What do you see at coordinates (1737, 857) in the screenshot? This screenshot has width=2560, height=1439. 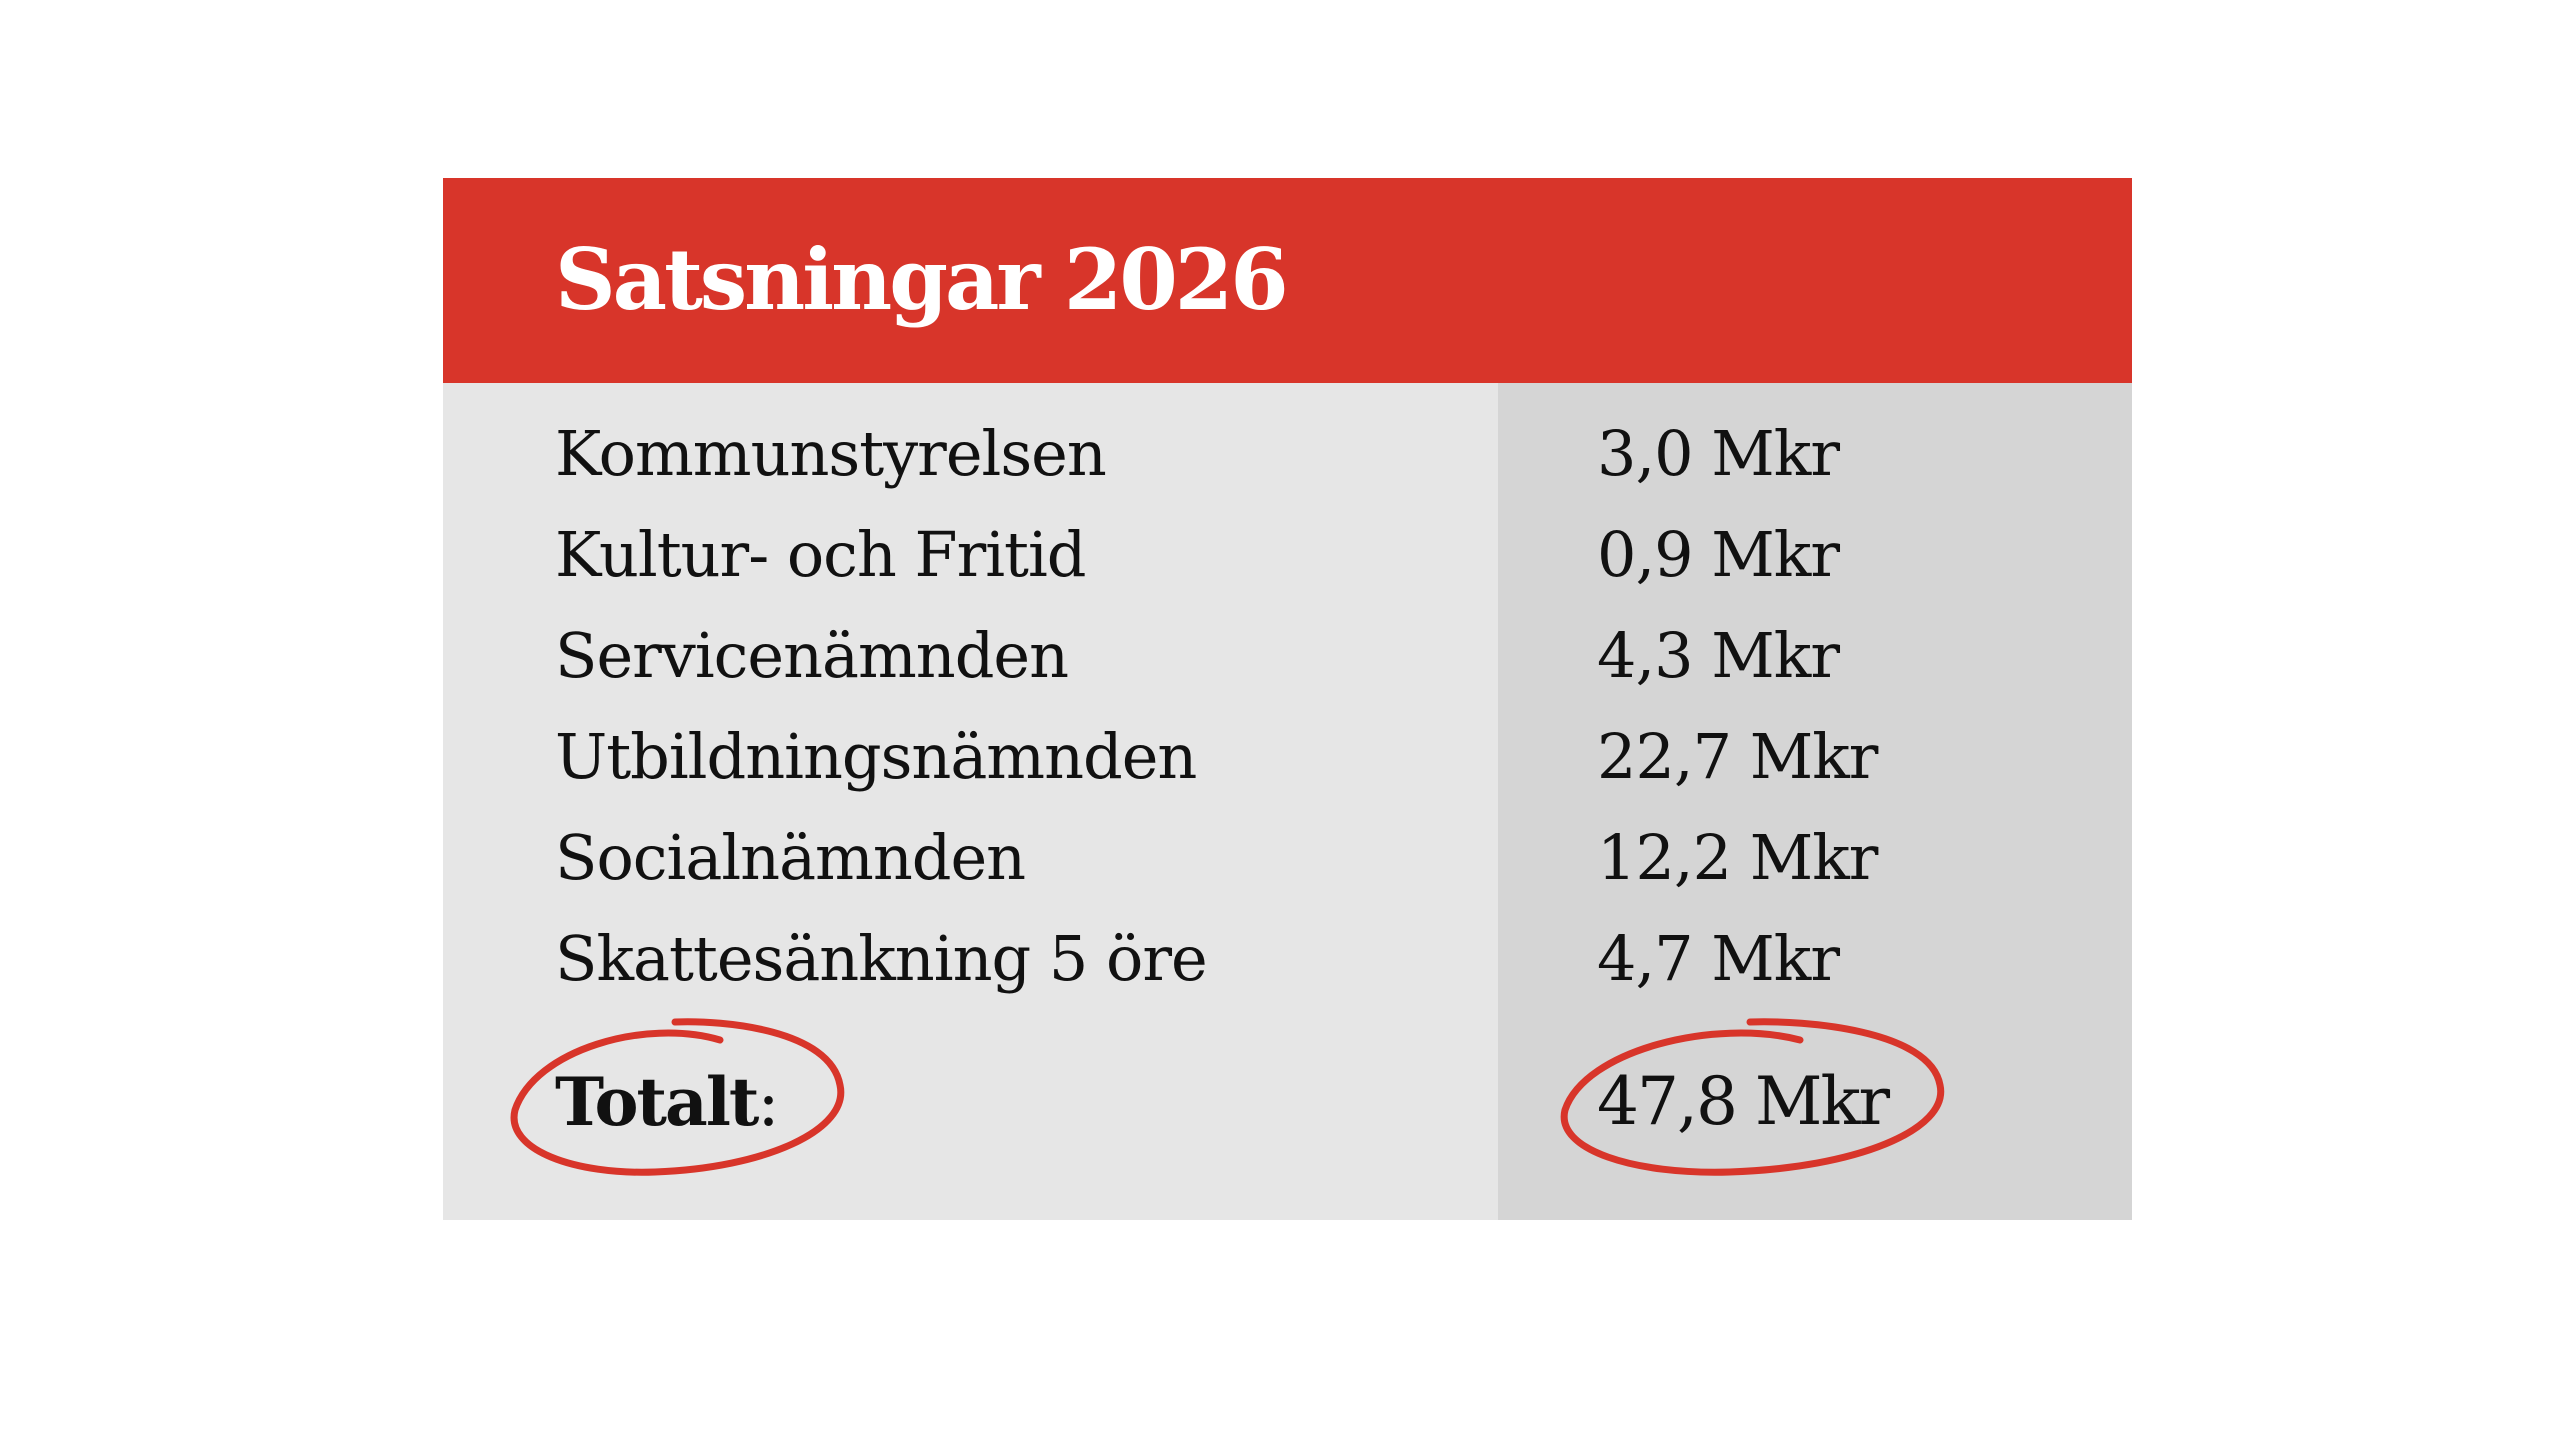 I see `row-value: 12,2 Mkr` at bounding box center [1737, 857].